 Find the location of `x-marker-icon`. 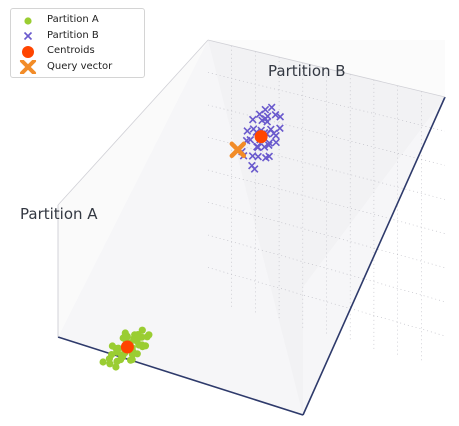

x-marker-icon is located at coordinates (28, 35).